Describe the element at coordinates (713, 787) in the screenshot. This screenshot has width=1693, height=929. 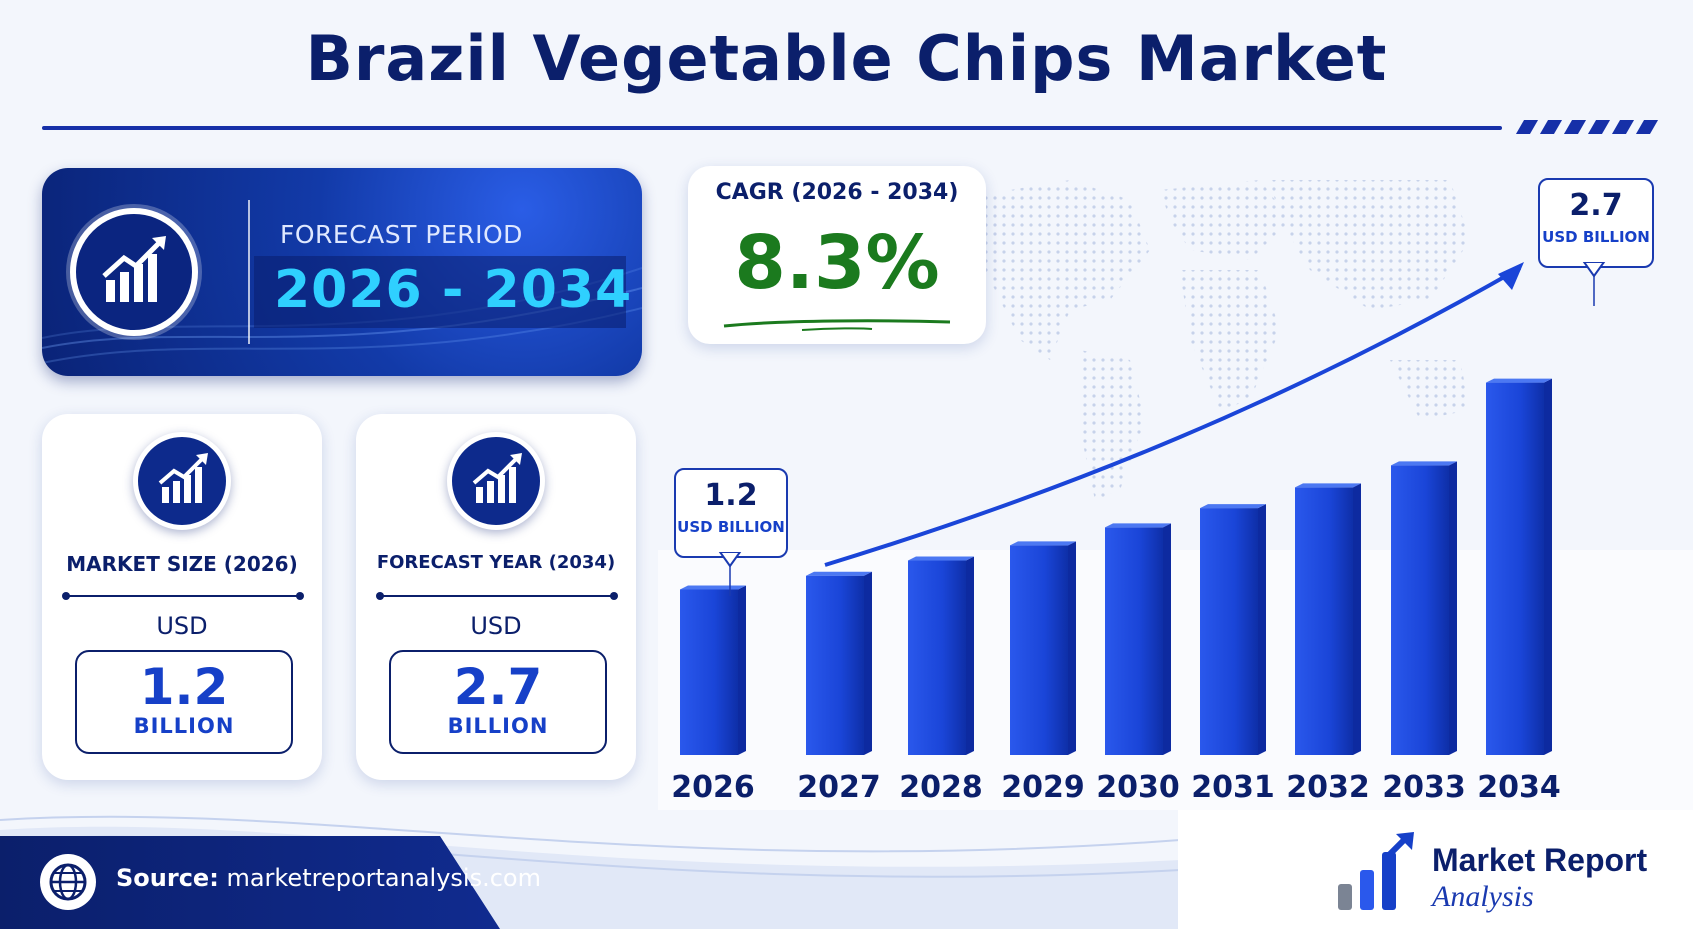
I see `x-tick-label: 2026` at that location.